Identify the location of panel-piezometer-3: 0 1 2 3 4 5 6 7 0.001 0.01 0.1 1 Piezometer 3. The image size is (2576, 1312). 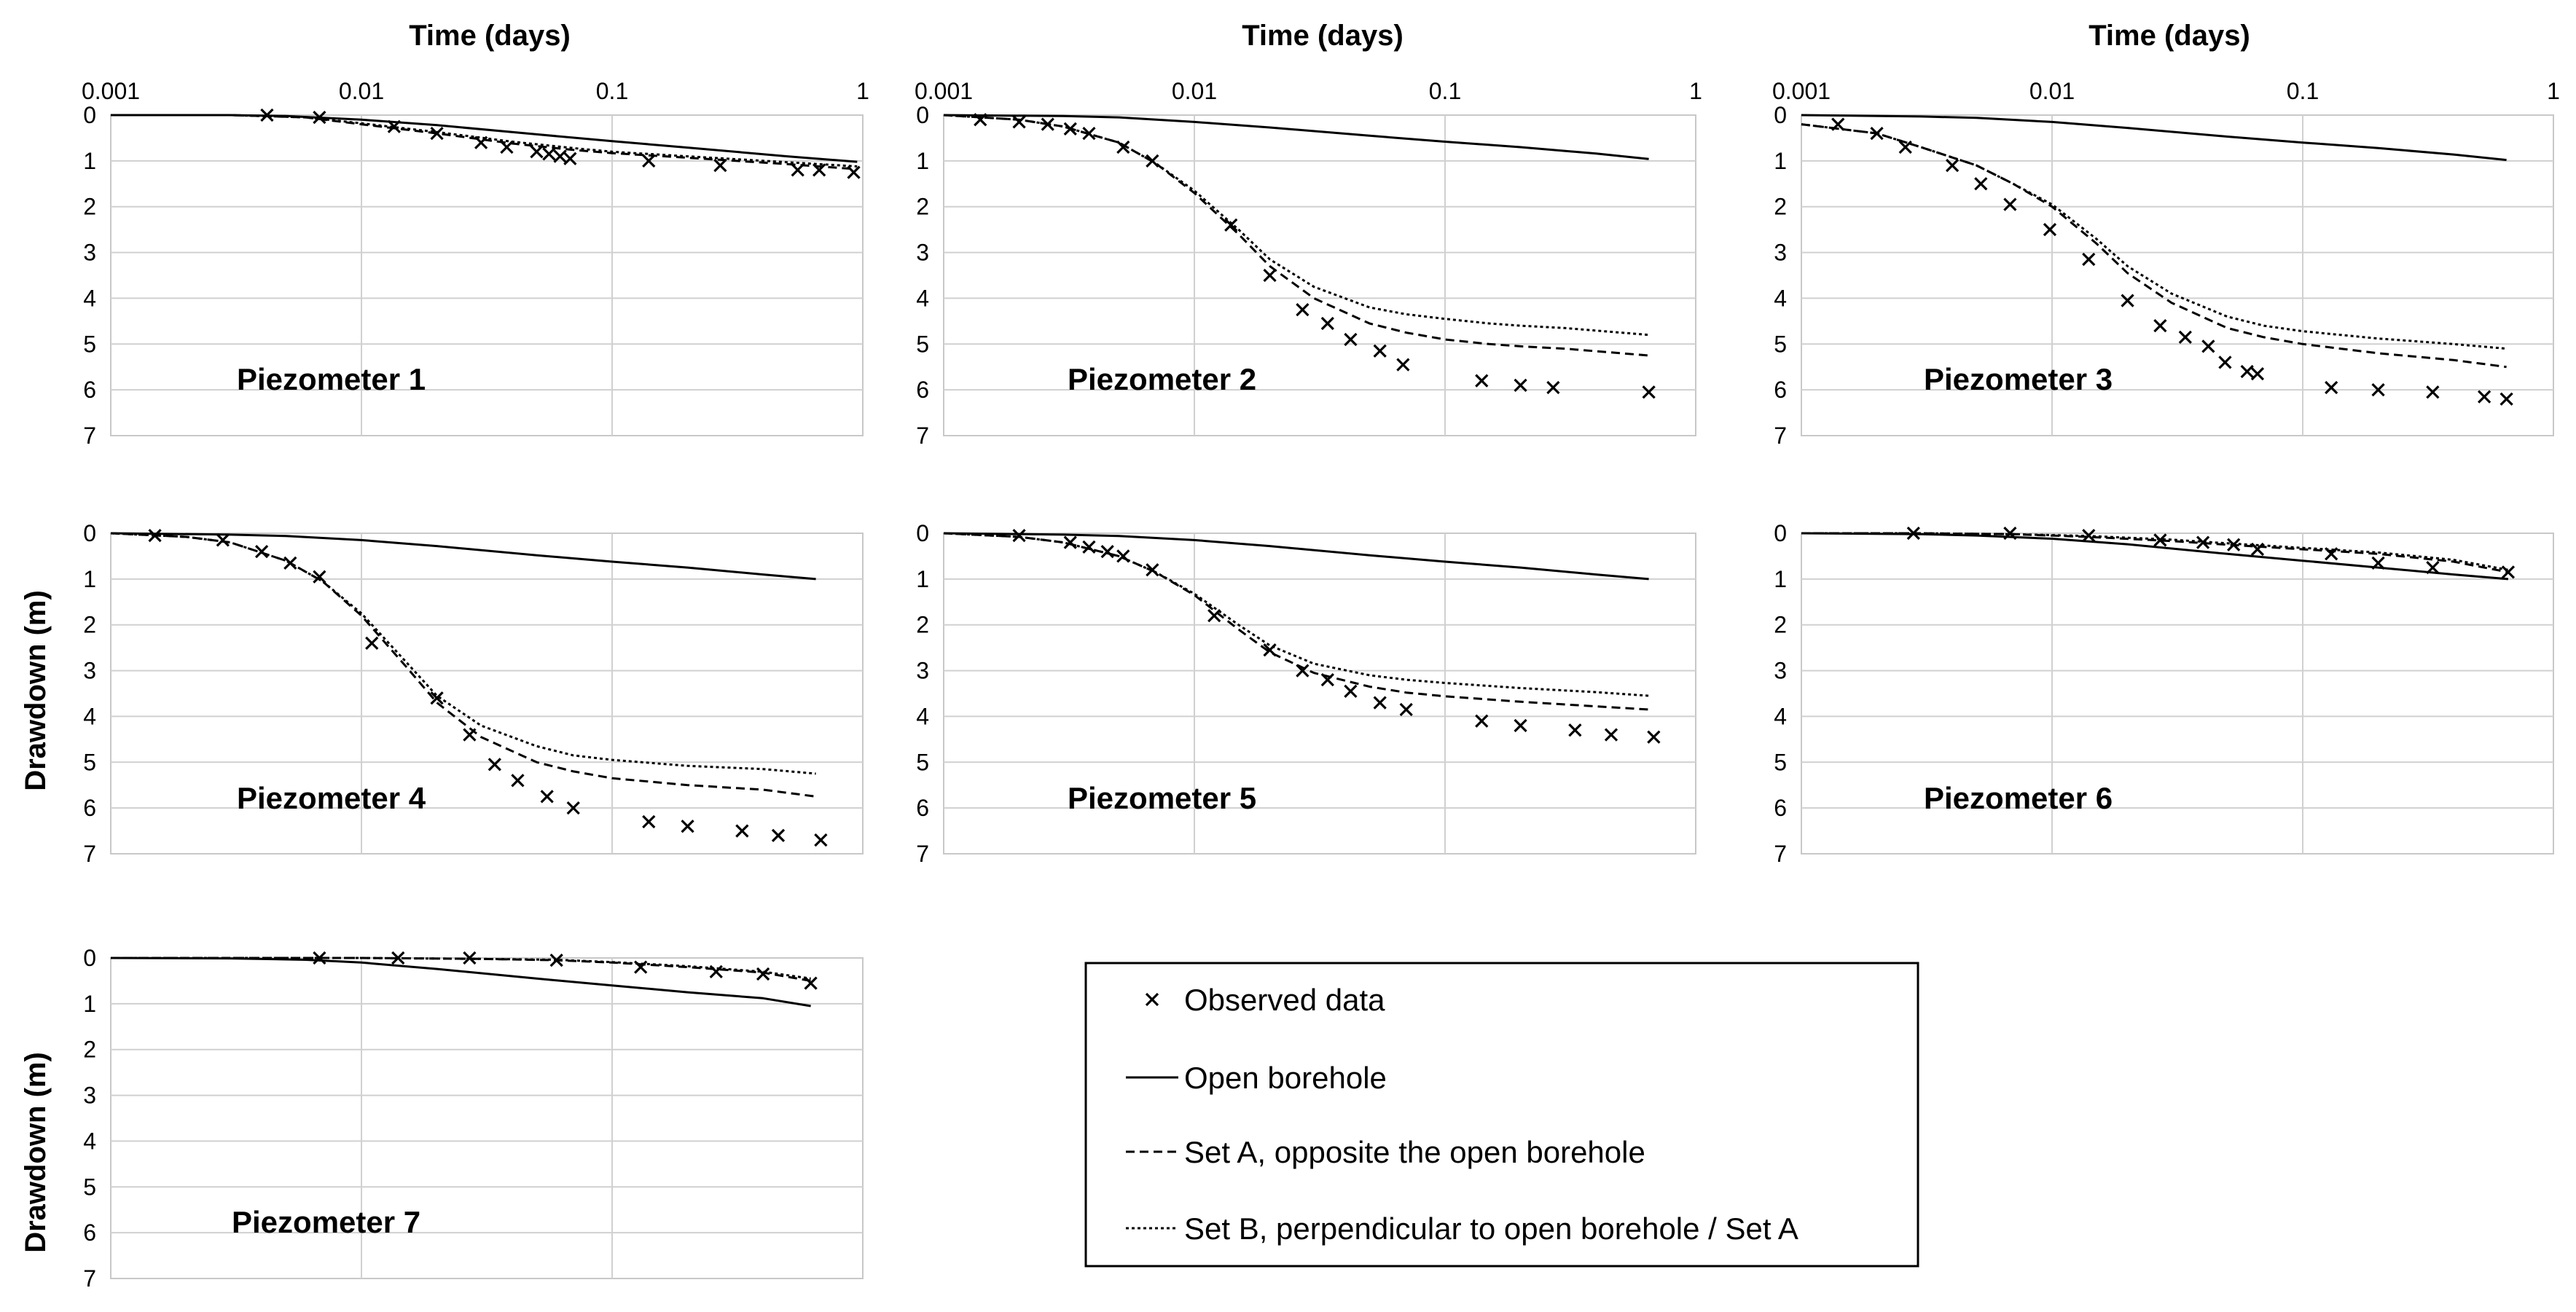
(2166, 263).